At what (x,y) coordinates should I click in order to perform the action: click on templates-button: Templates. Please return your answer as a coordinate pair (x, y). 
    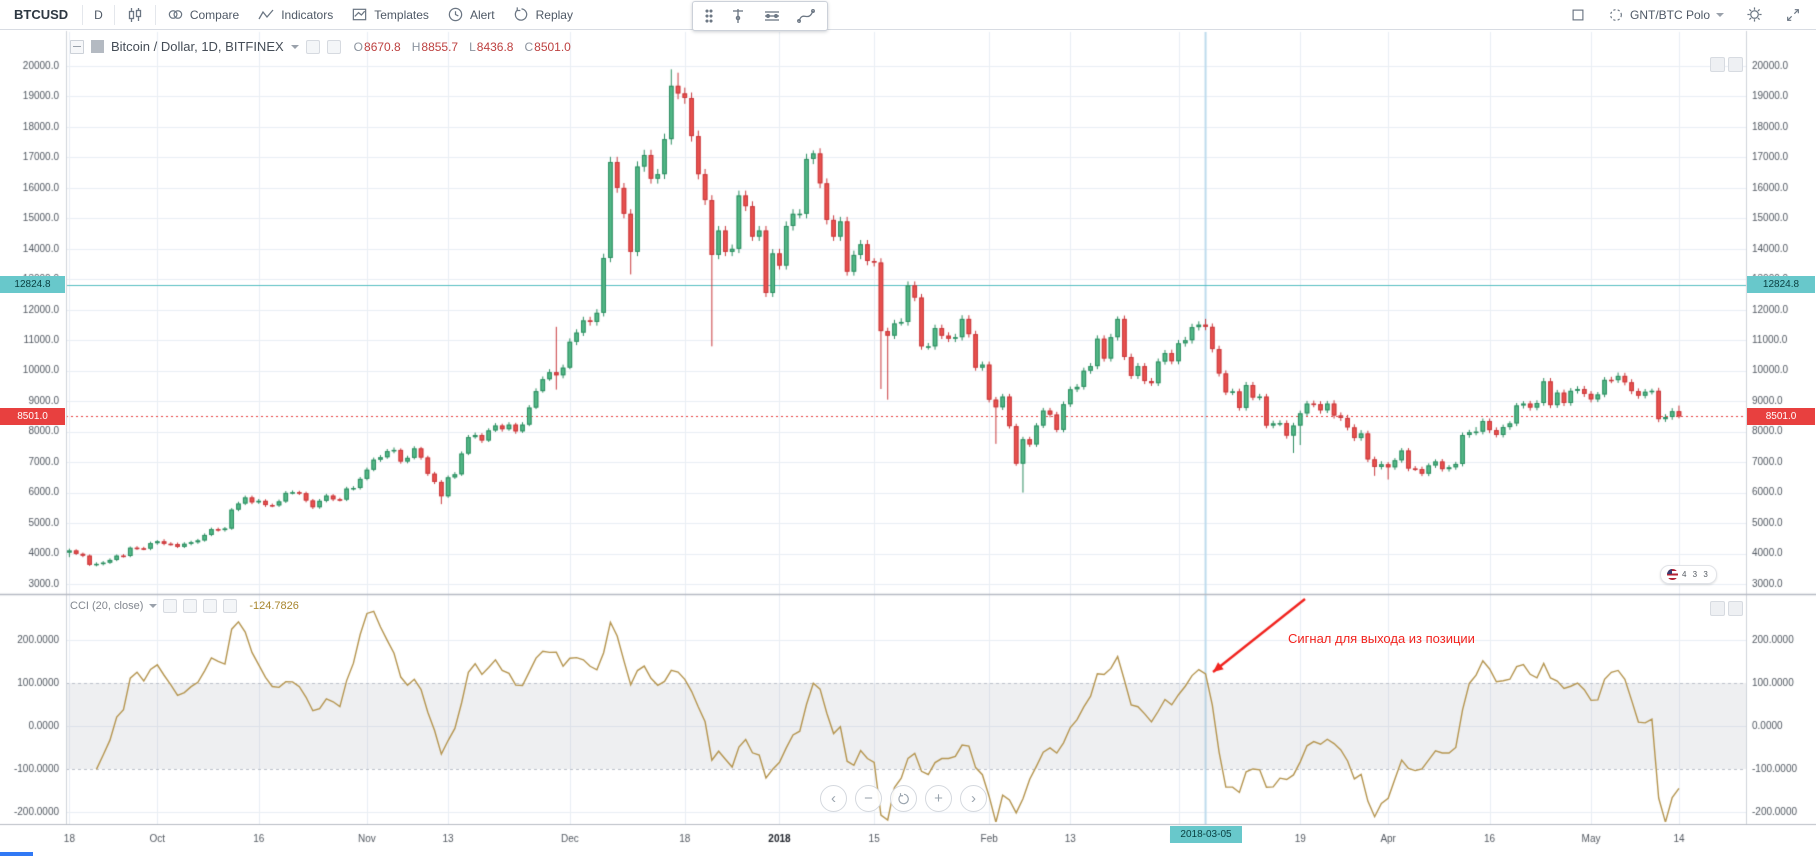
    Looking at the image, I should click on (390, 15).